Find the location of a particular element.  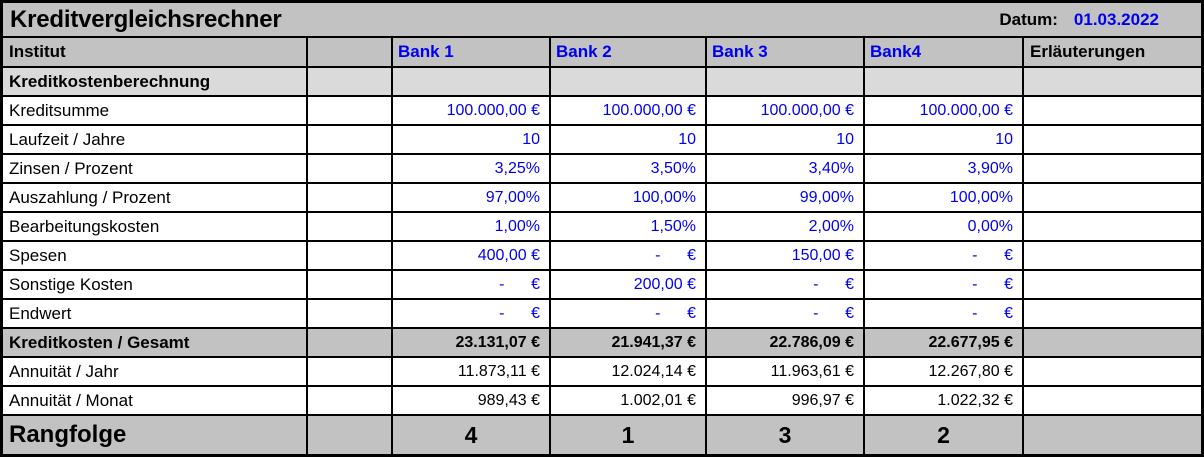

cell-bank4-auszahlung-prozent: 100,00% is located at coordinates (944, 198).